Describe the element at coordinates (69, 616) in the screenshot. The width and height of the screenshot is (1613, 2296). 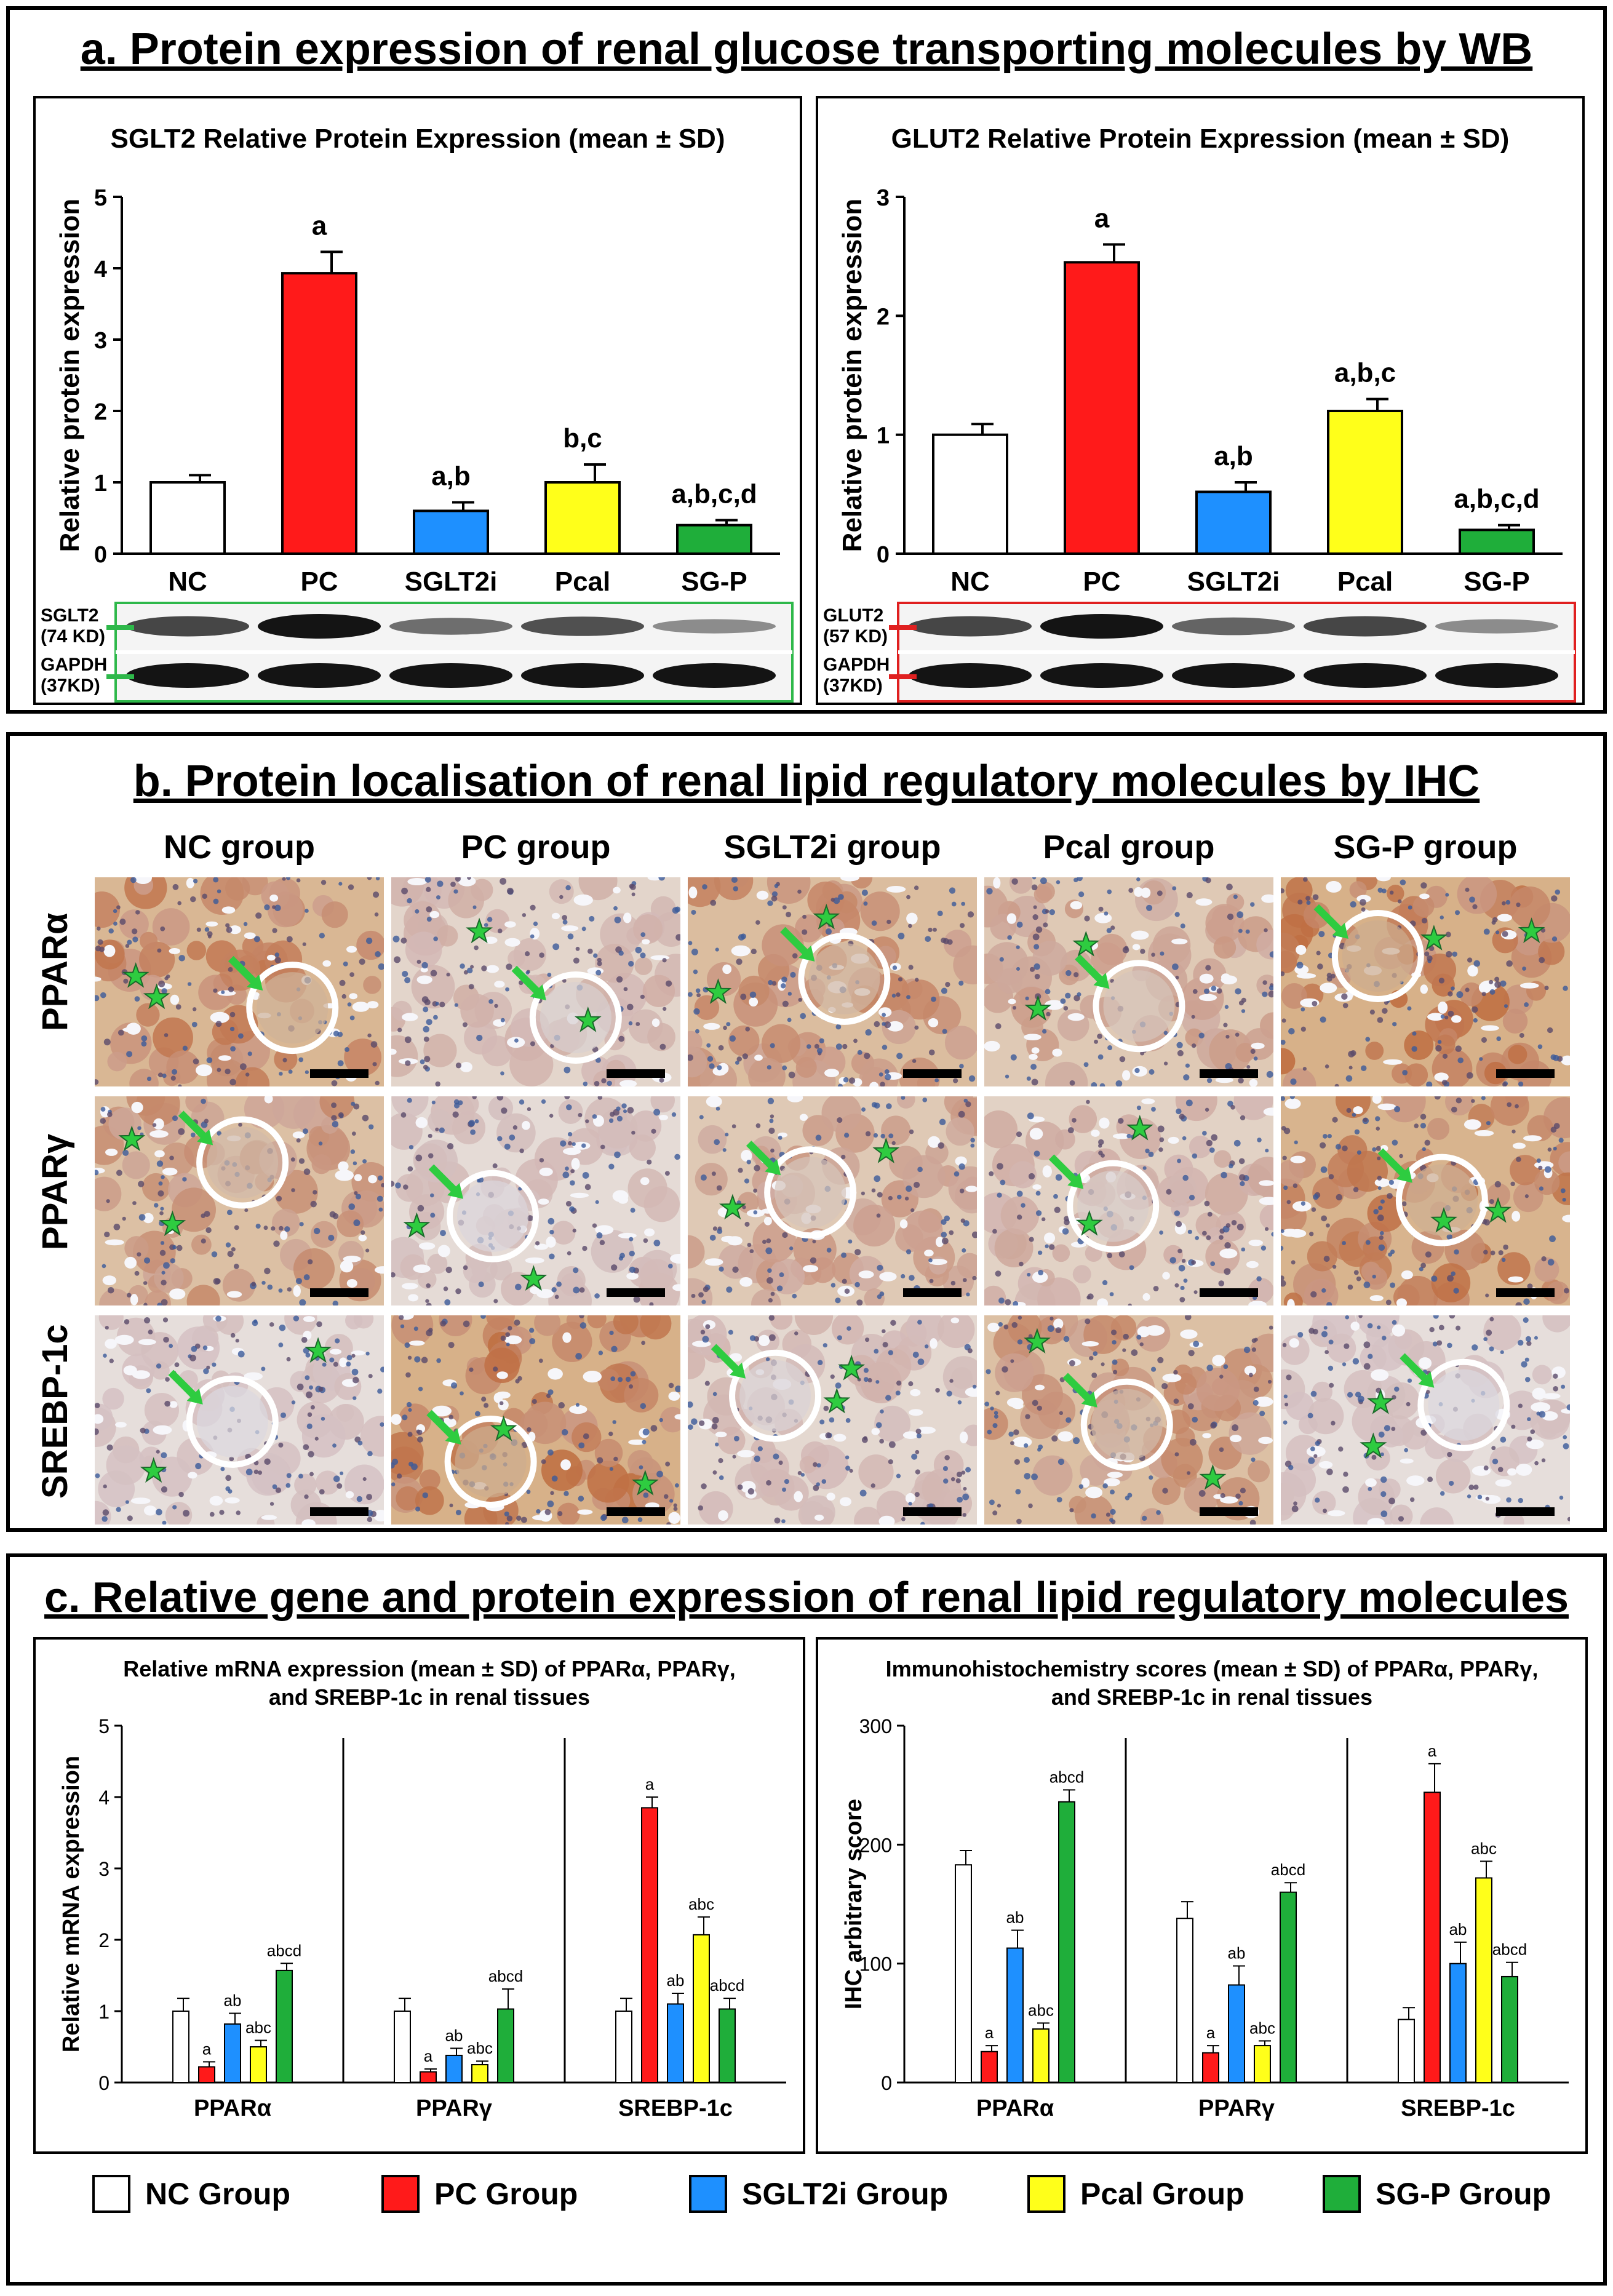
I see `blot-label-target: SGLT2` at that location.